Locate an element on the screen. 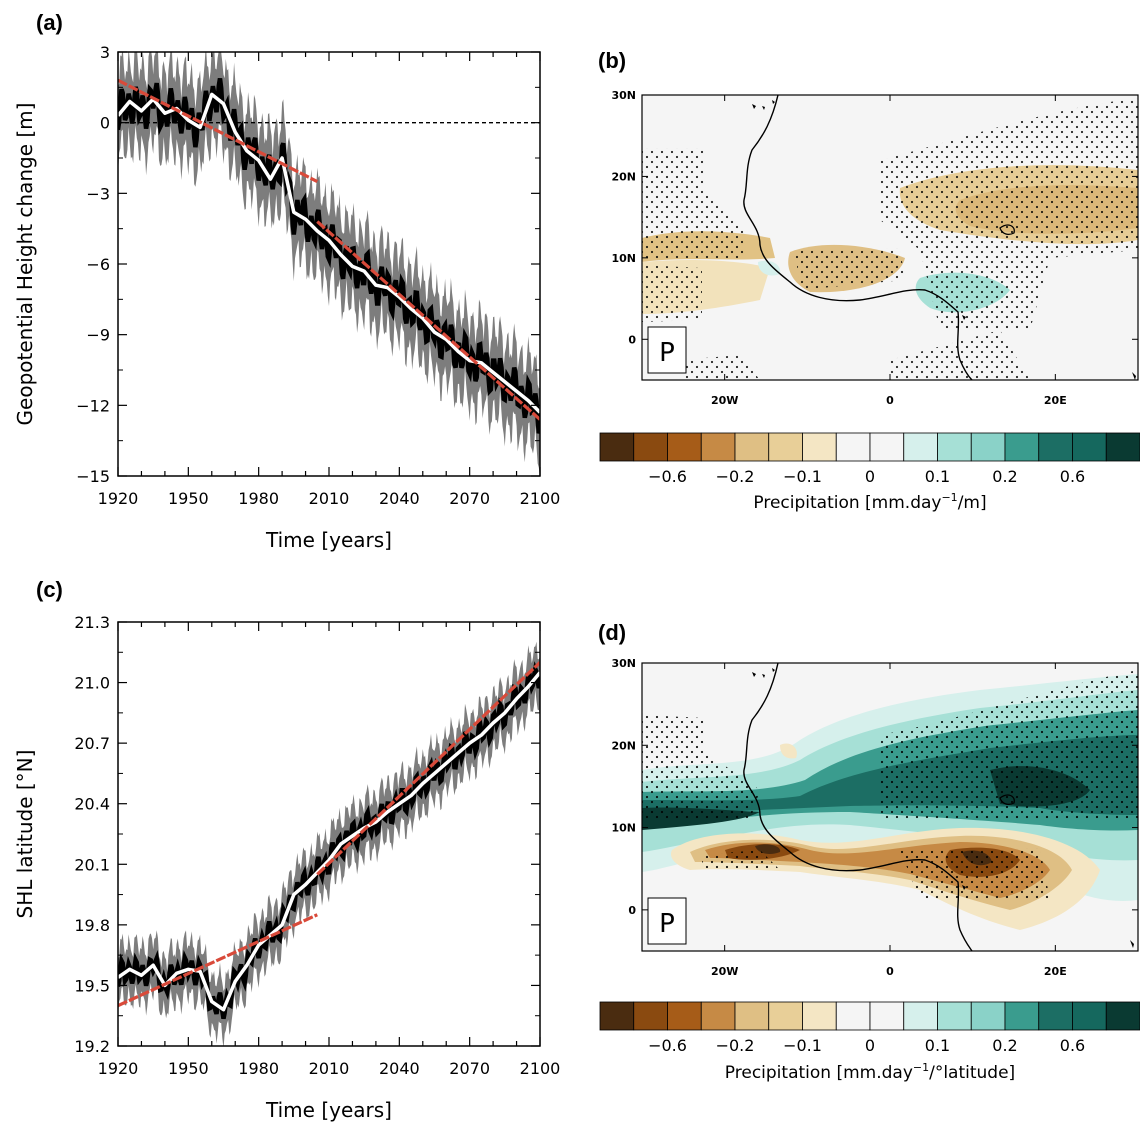 The width and height of the screenshot is (1140, 1123). colorbar-b-title-end: /m] is located at coordinates (972, 503).